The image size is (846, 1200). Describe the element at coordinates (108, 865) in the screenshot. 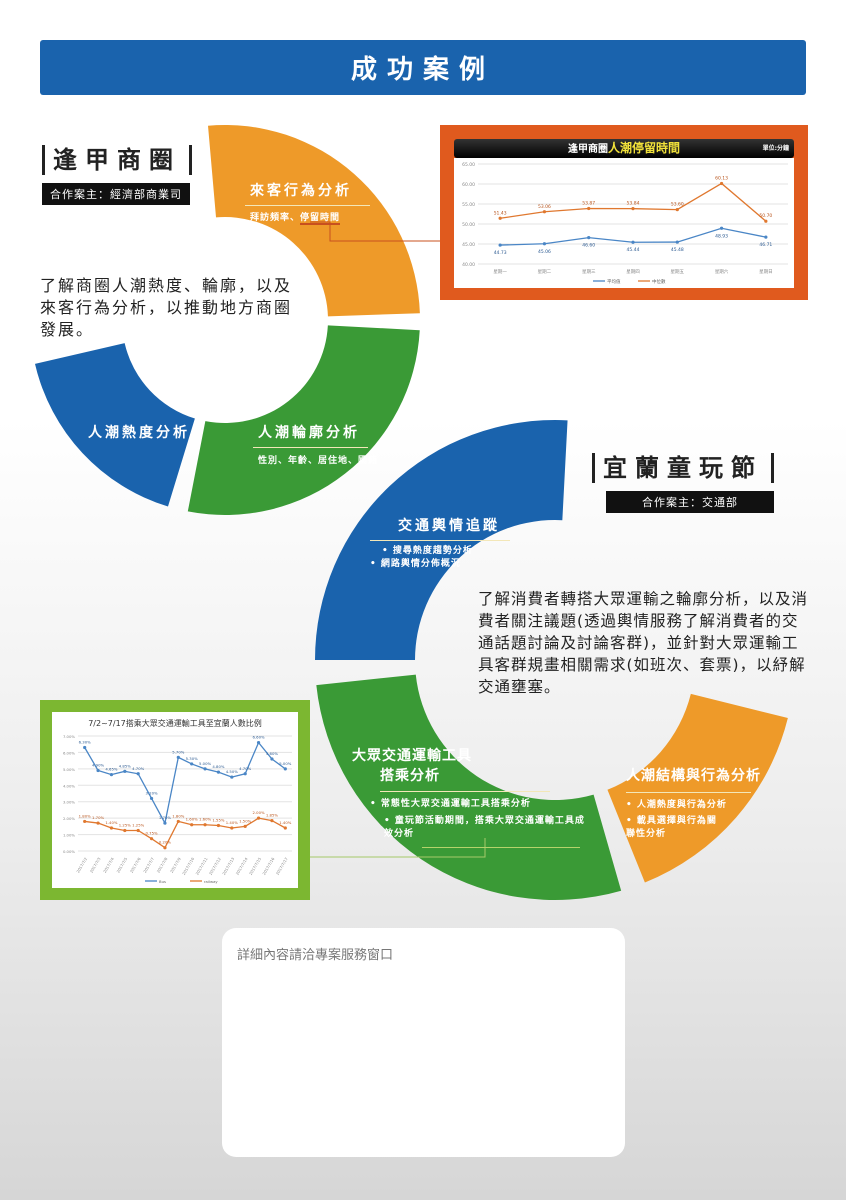

I see `x-tick-label: 2017/7/4` at that location.